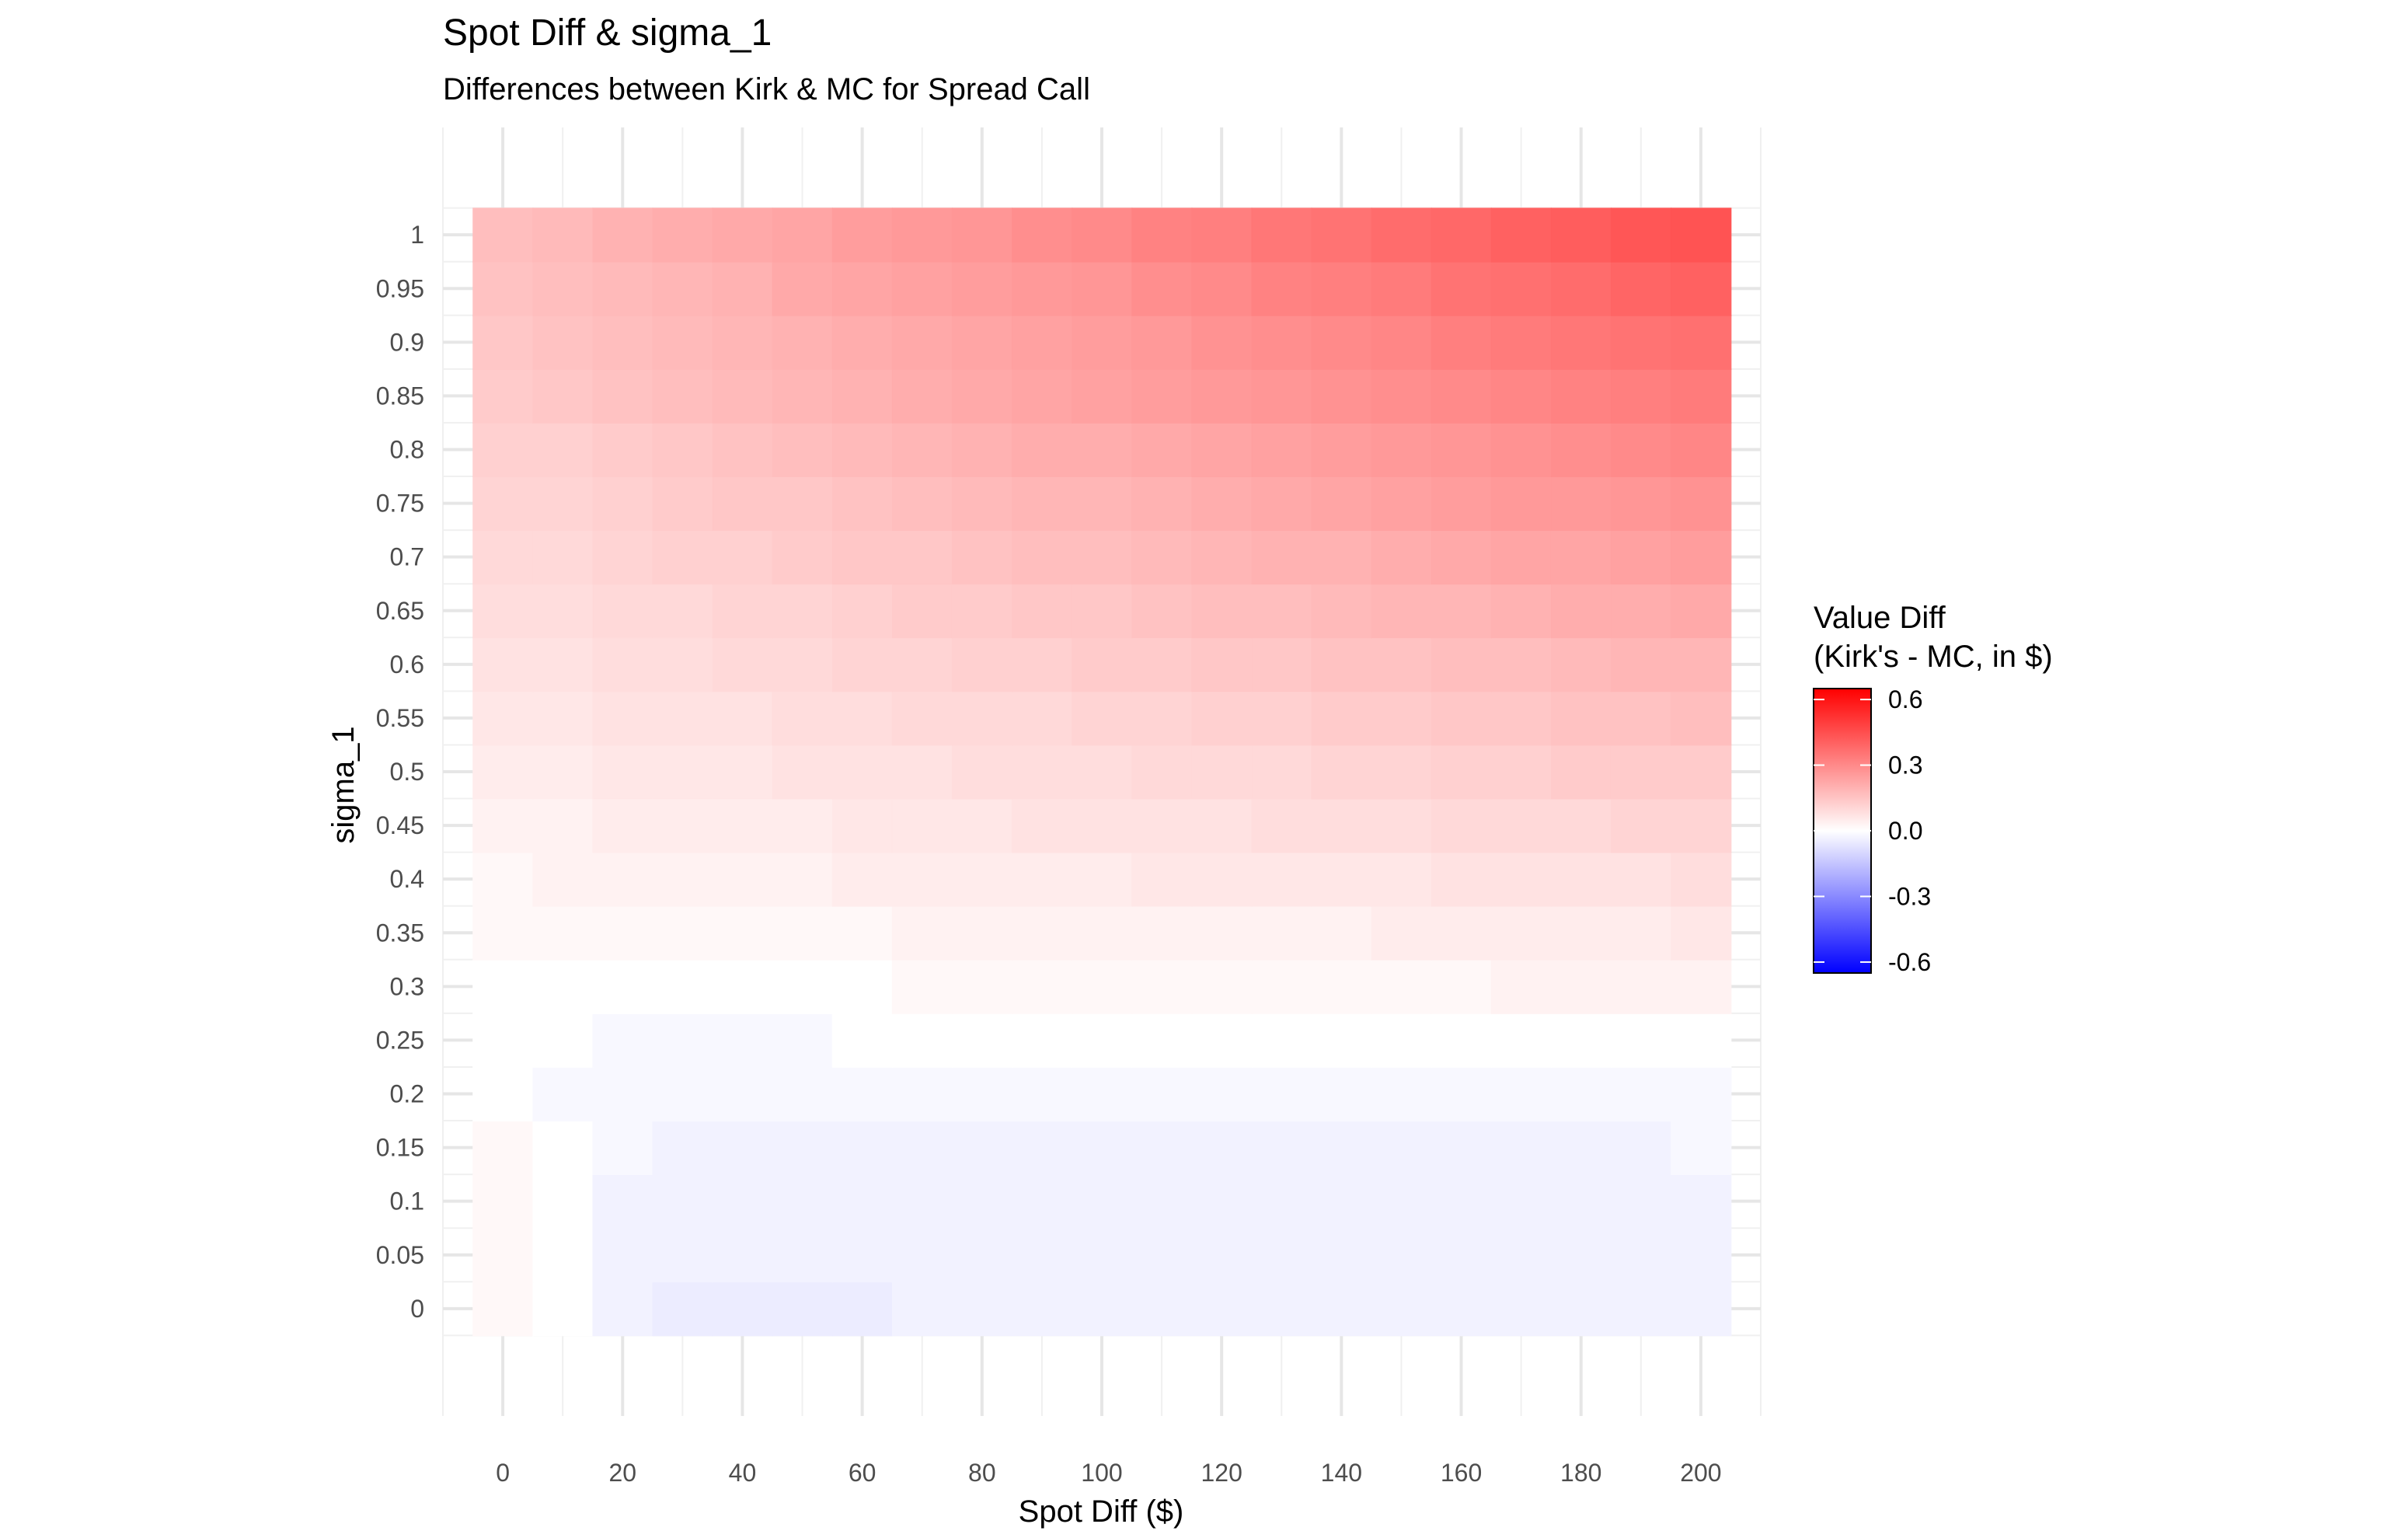  Describe the element at coordinates (1905, 766) in the screenshot. I see `legend-tick-label: 0.3` at that location.